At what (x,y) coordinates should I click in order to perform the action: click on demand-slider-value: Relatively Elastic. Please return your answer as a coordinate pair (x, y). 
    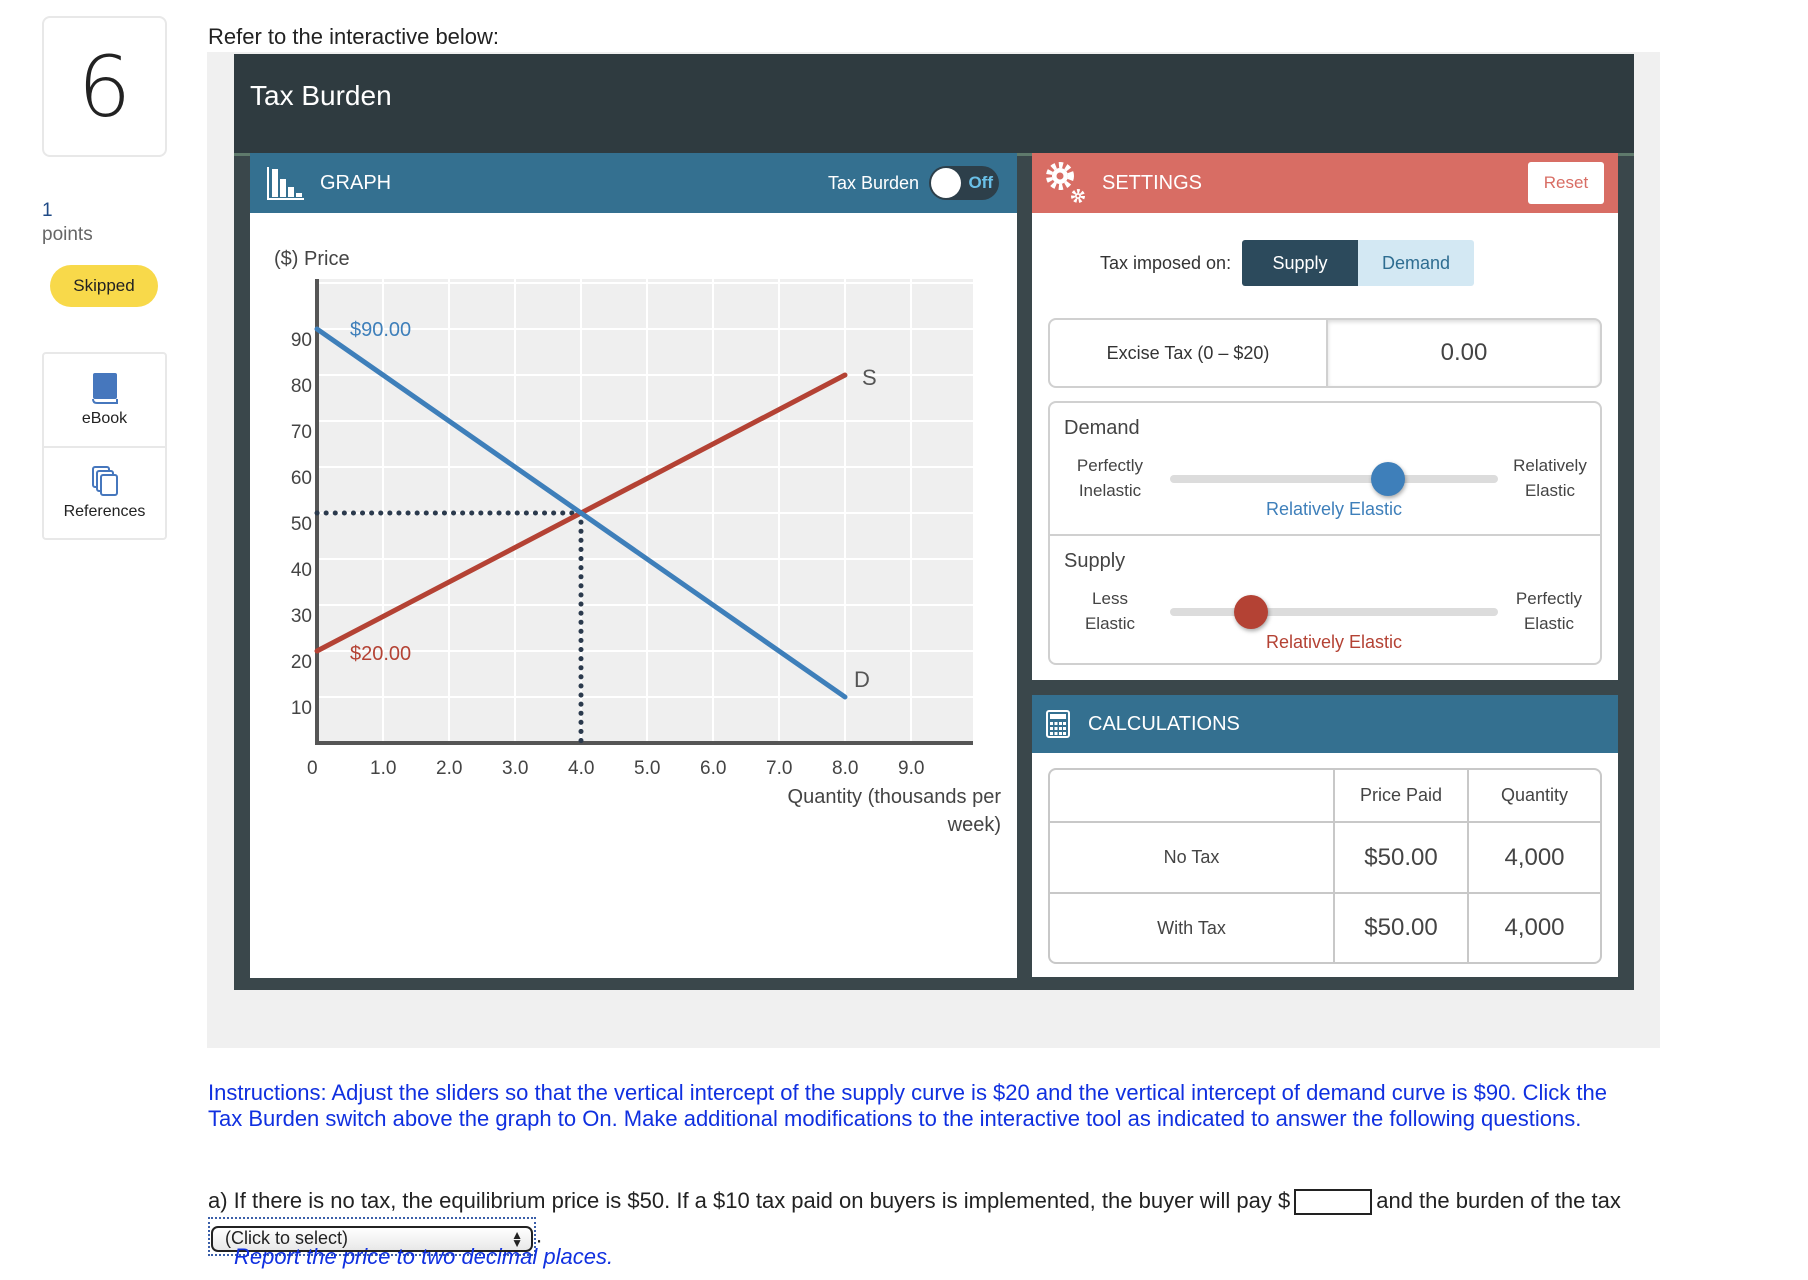
    Looking at the image, I should click on (1334, 509).